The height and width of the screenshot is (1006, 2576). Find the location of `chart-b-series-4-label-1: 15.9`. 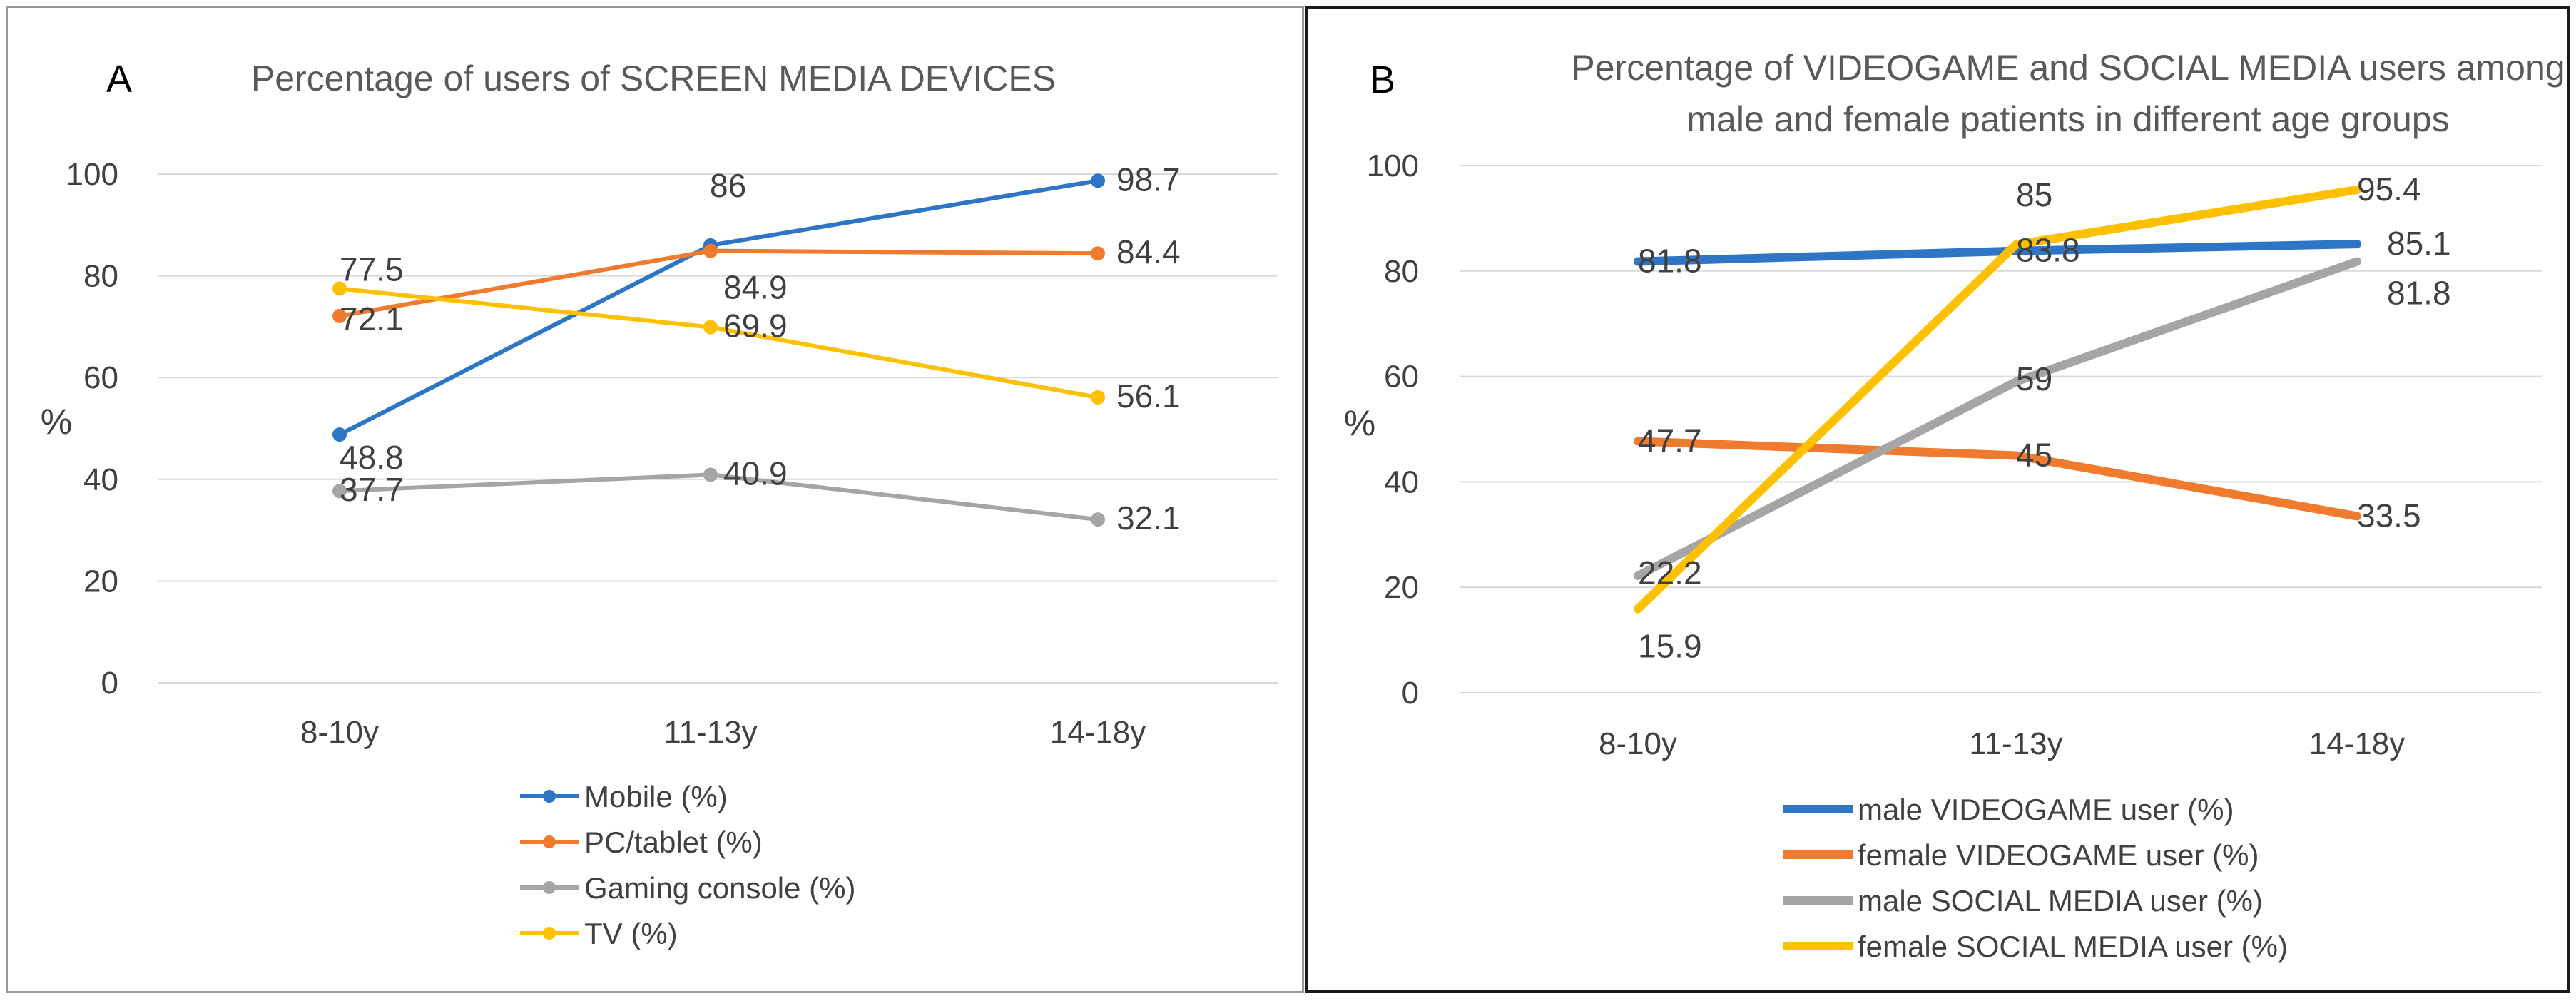

chart-b-series-4-label-1: 15.9 is located at coordinates (1670, 645).